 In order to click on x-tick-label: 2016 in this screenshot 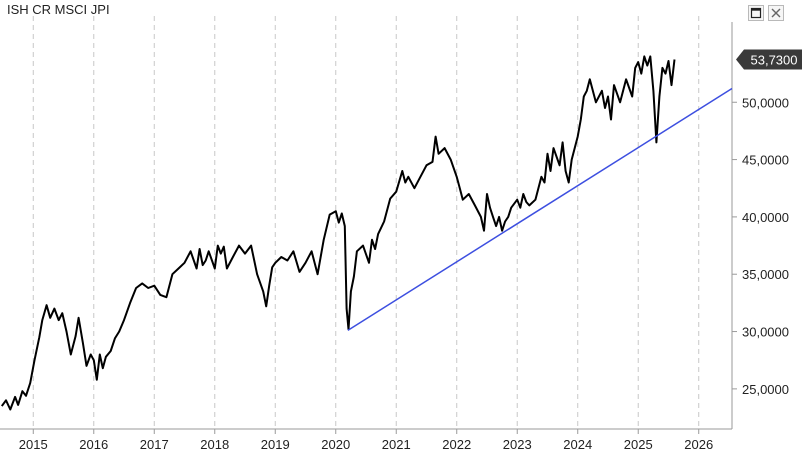, I will do `click(93, 444)`.